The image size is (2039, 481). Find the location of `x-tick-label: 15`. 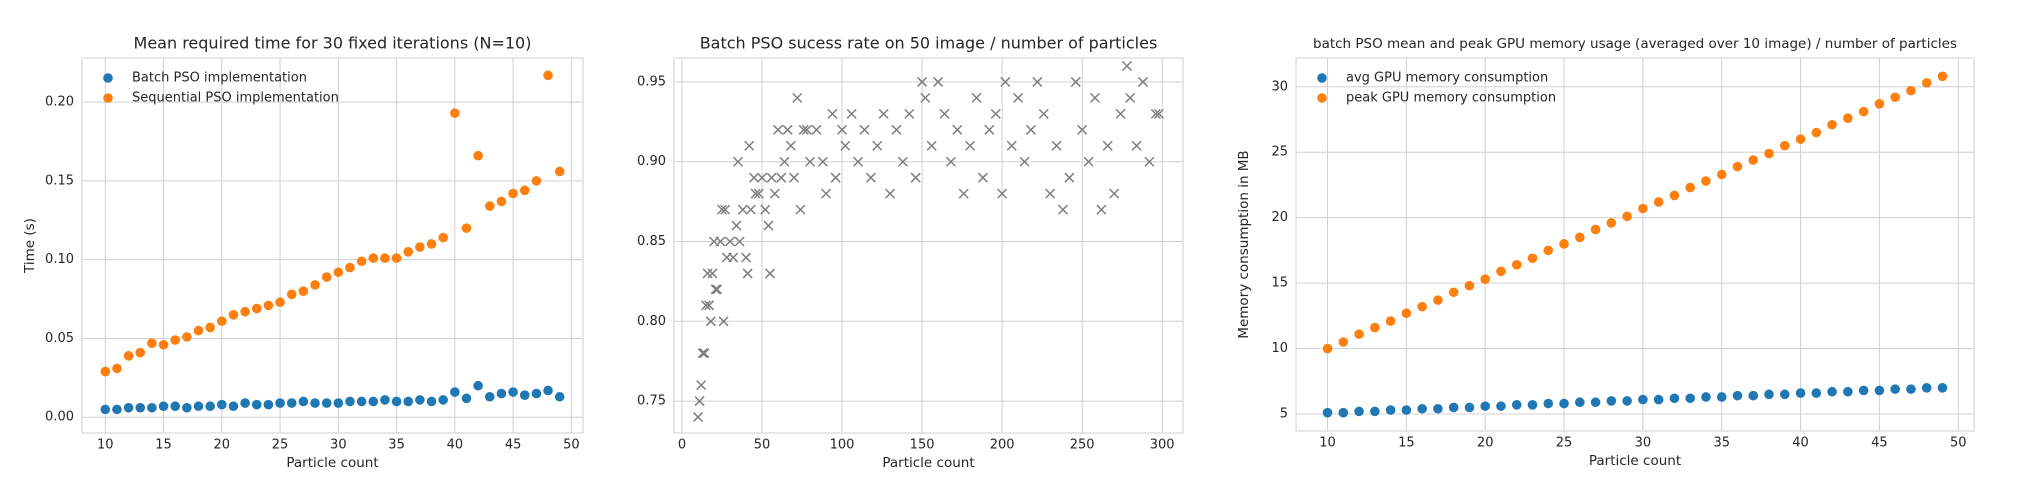

x-tick-label: 15 is located at coordinates (163, 445).